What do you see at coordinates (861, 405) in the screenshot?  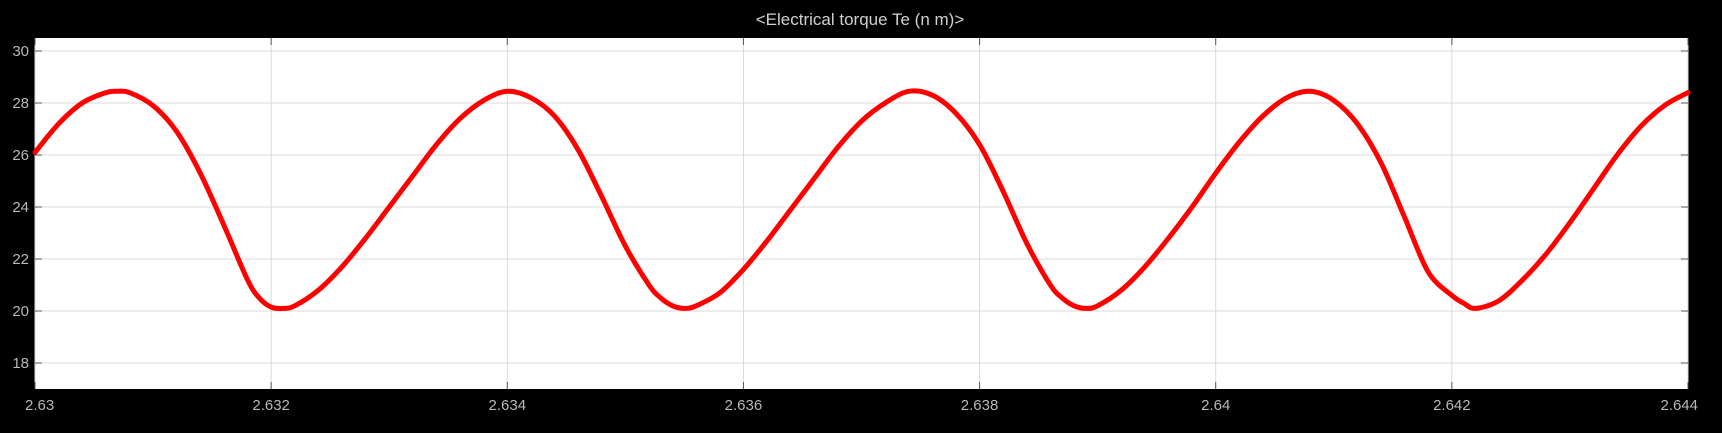 I see `x-axis-labels: 2.63 2.632 2.634 2.636 2.638 2.64 2.642 2.644` at bounding box center [861, 405].